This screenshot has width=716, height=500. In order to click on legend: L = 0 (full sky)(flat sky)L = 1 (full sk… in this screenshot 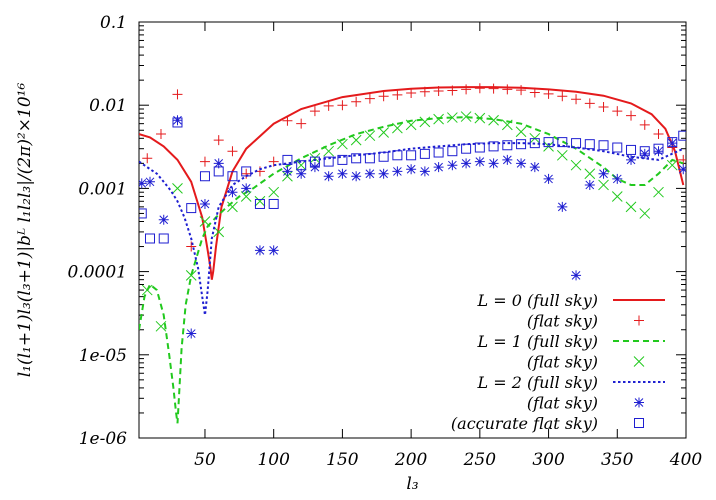, I will do `click(558, 362)`.